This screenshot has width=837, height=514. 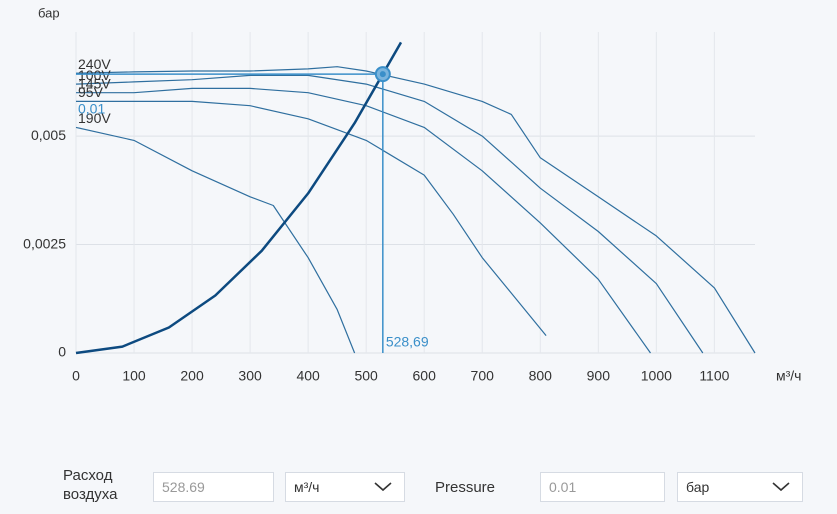 I want to click on x-tick-label: 0, so click(x=76, y=376).